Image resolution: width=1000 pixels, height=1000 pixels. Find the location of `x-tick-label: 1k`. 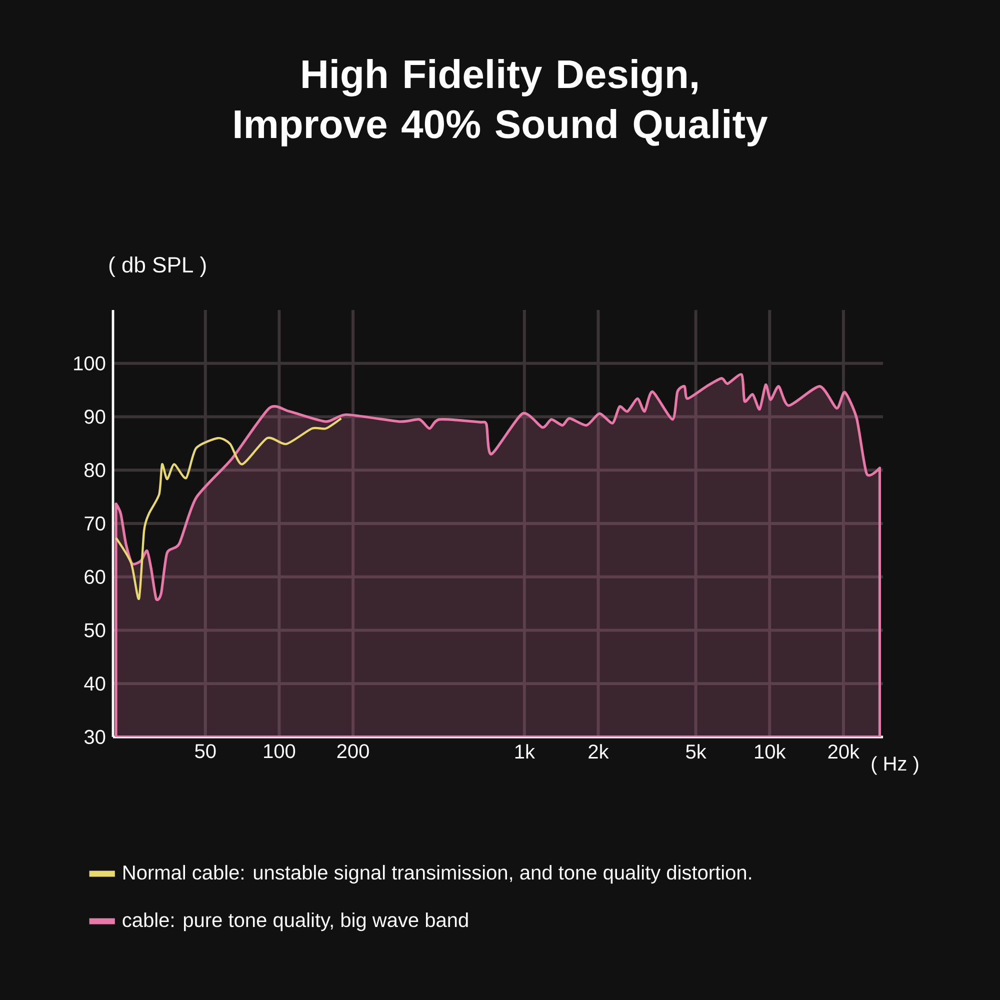

x-tick-label: 1k is located at coordinates (525, 751).